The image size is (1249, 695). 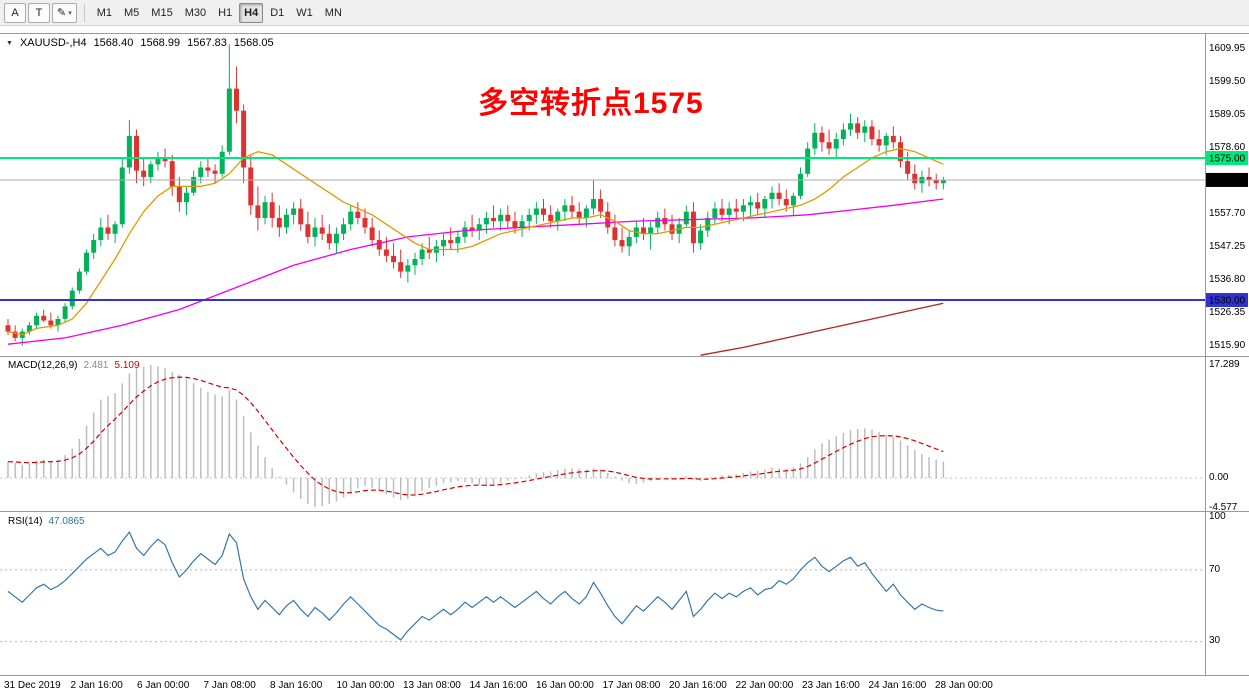 What do you see at coordinates (432, 685) in the screenshot?
I see `time-tick-label: 13 Jan 08:00` at bounding box center [432, 685].